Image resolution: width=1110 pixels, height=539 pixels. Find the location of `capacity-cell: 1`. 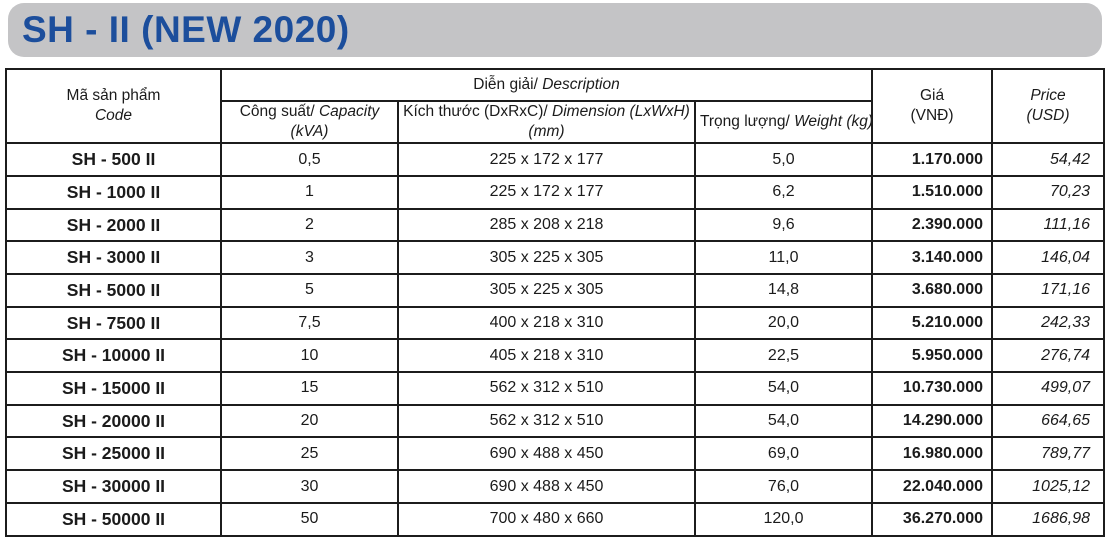

capacity-cell: 1 is located at coordinates (309, 192).